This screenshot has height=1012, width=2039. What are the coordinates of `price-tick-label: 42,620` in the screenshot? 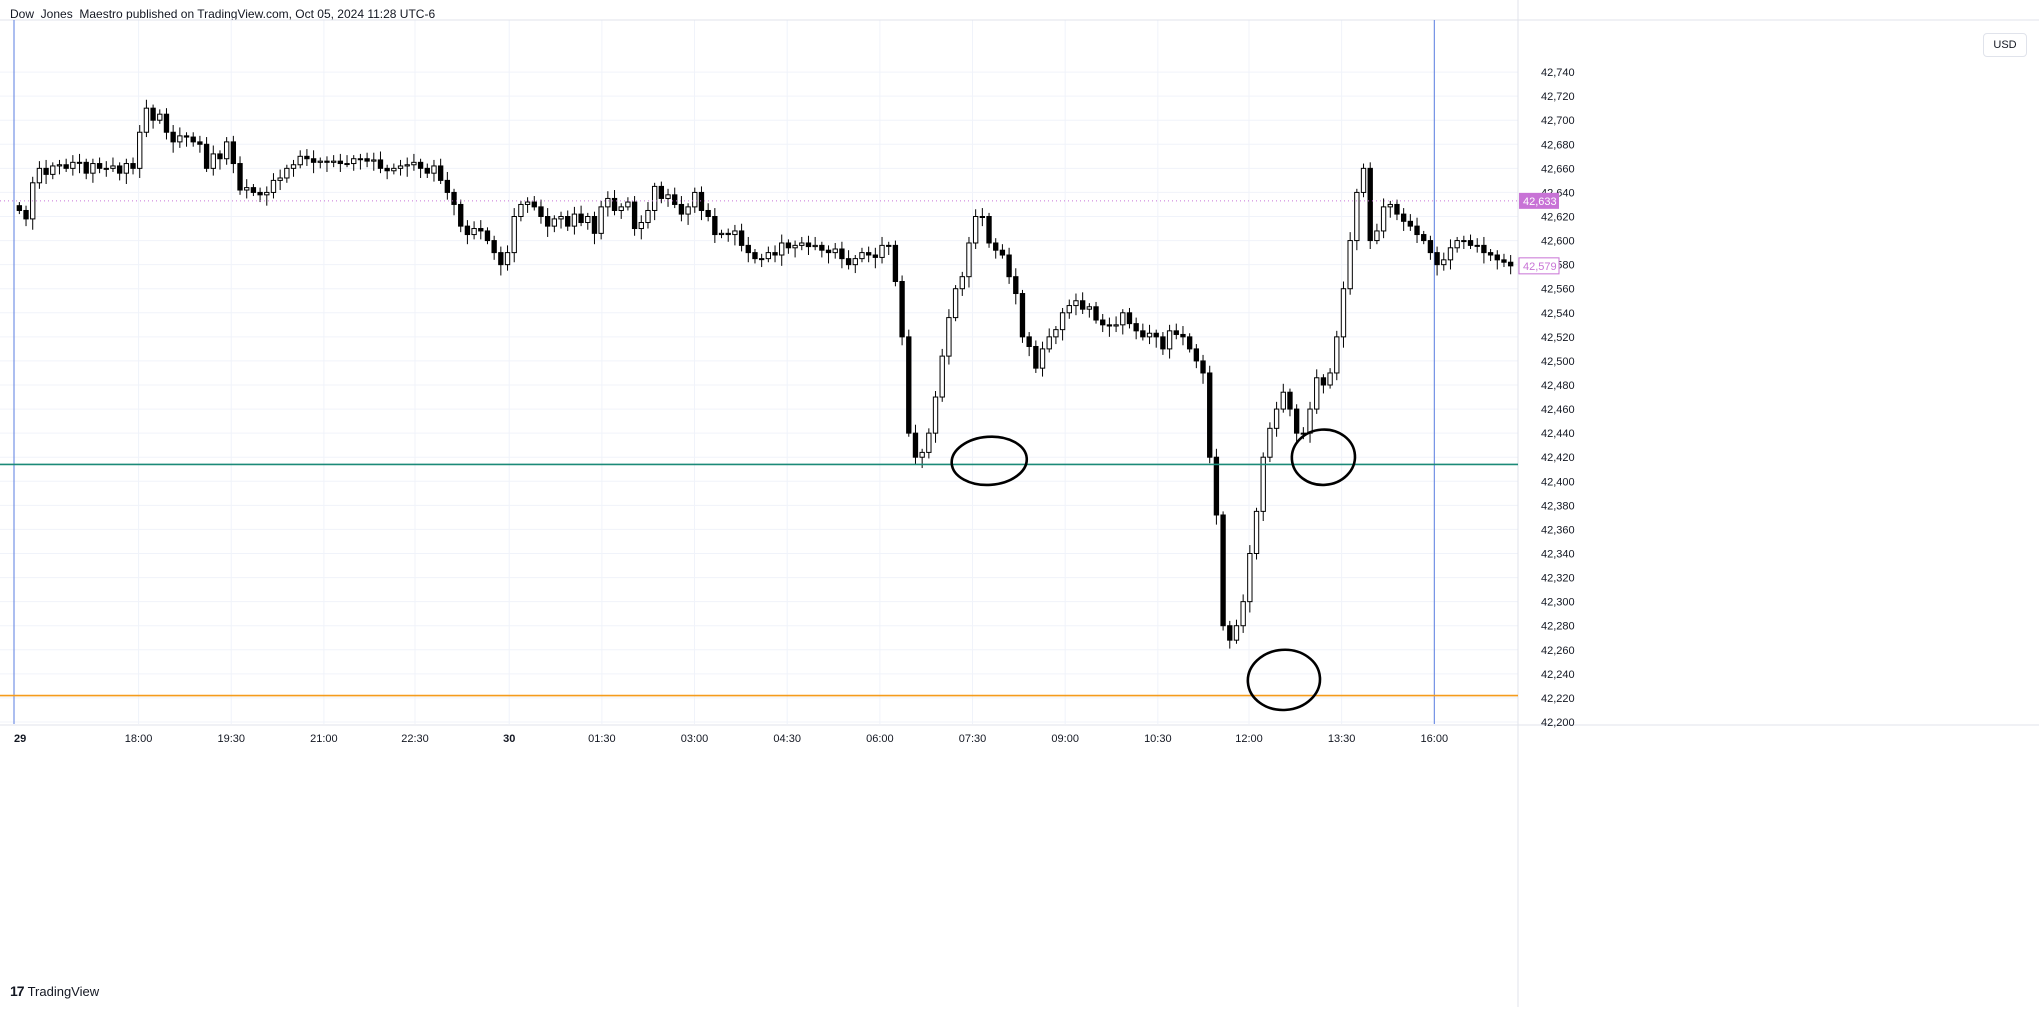 It's located at (1558, 218).